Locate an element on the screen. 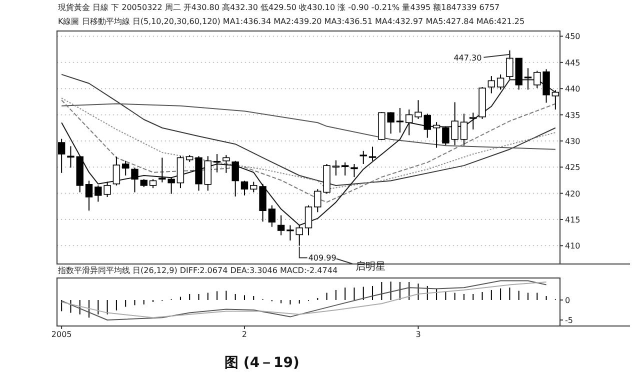 Image resolution: width=632 pixels, height=379 pixels. y-tick-label: 0 is located at coordinates (567, 300).